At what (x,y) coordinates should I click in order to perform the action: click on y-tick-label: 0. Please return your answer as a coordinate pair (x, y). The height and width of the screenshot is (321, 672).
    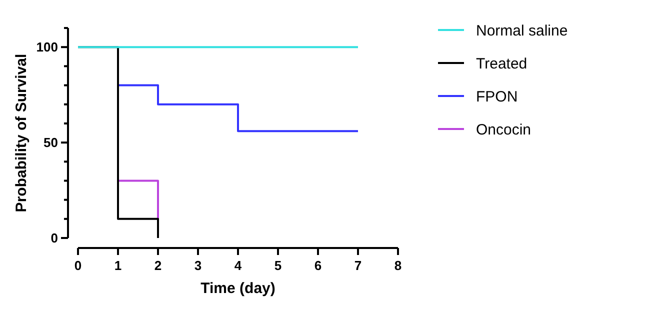
    Looking at the image, I should click on (54, 238).